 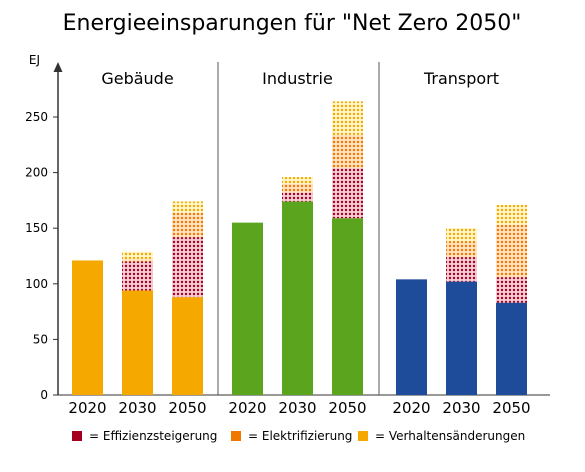 What do you see at coordinates (153, 436) in the screenshot?
I see `legend-label: = Effizienzsteigerung` at bounding box center [153, 436].